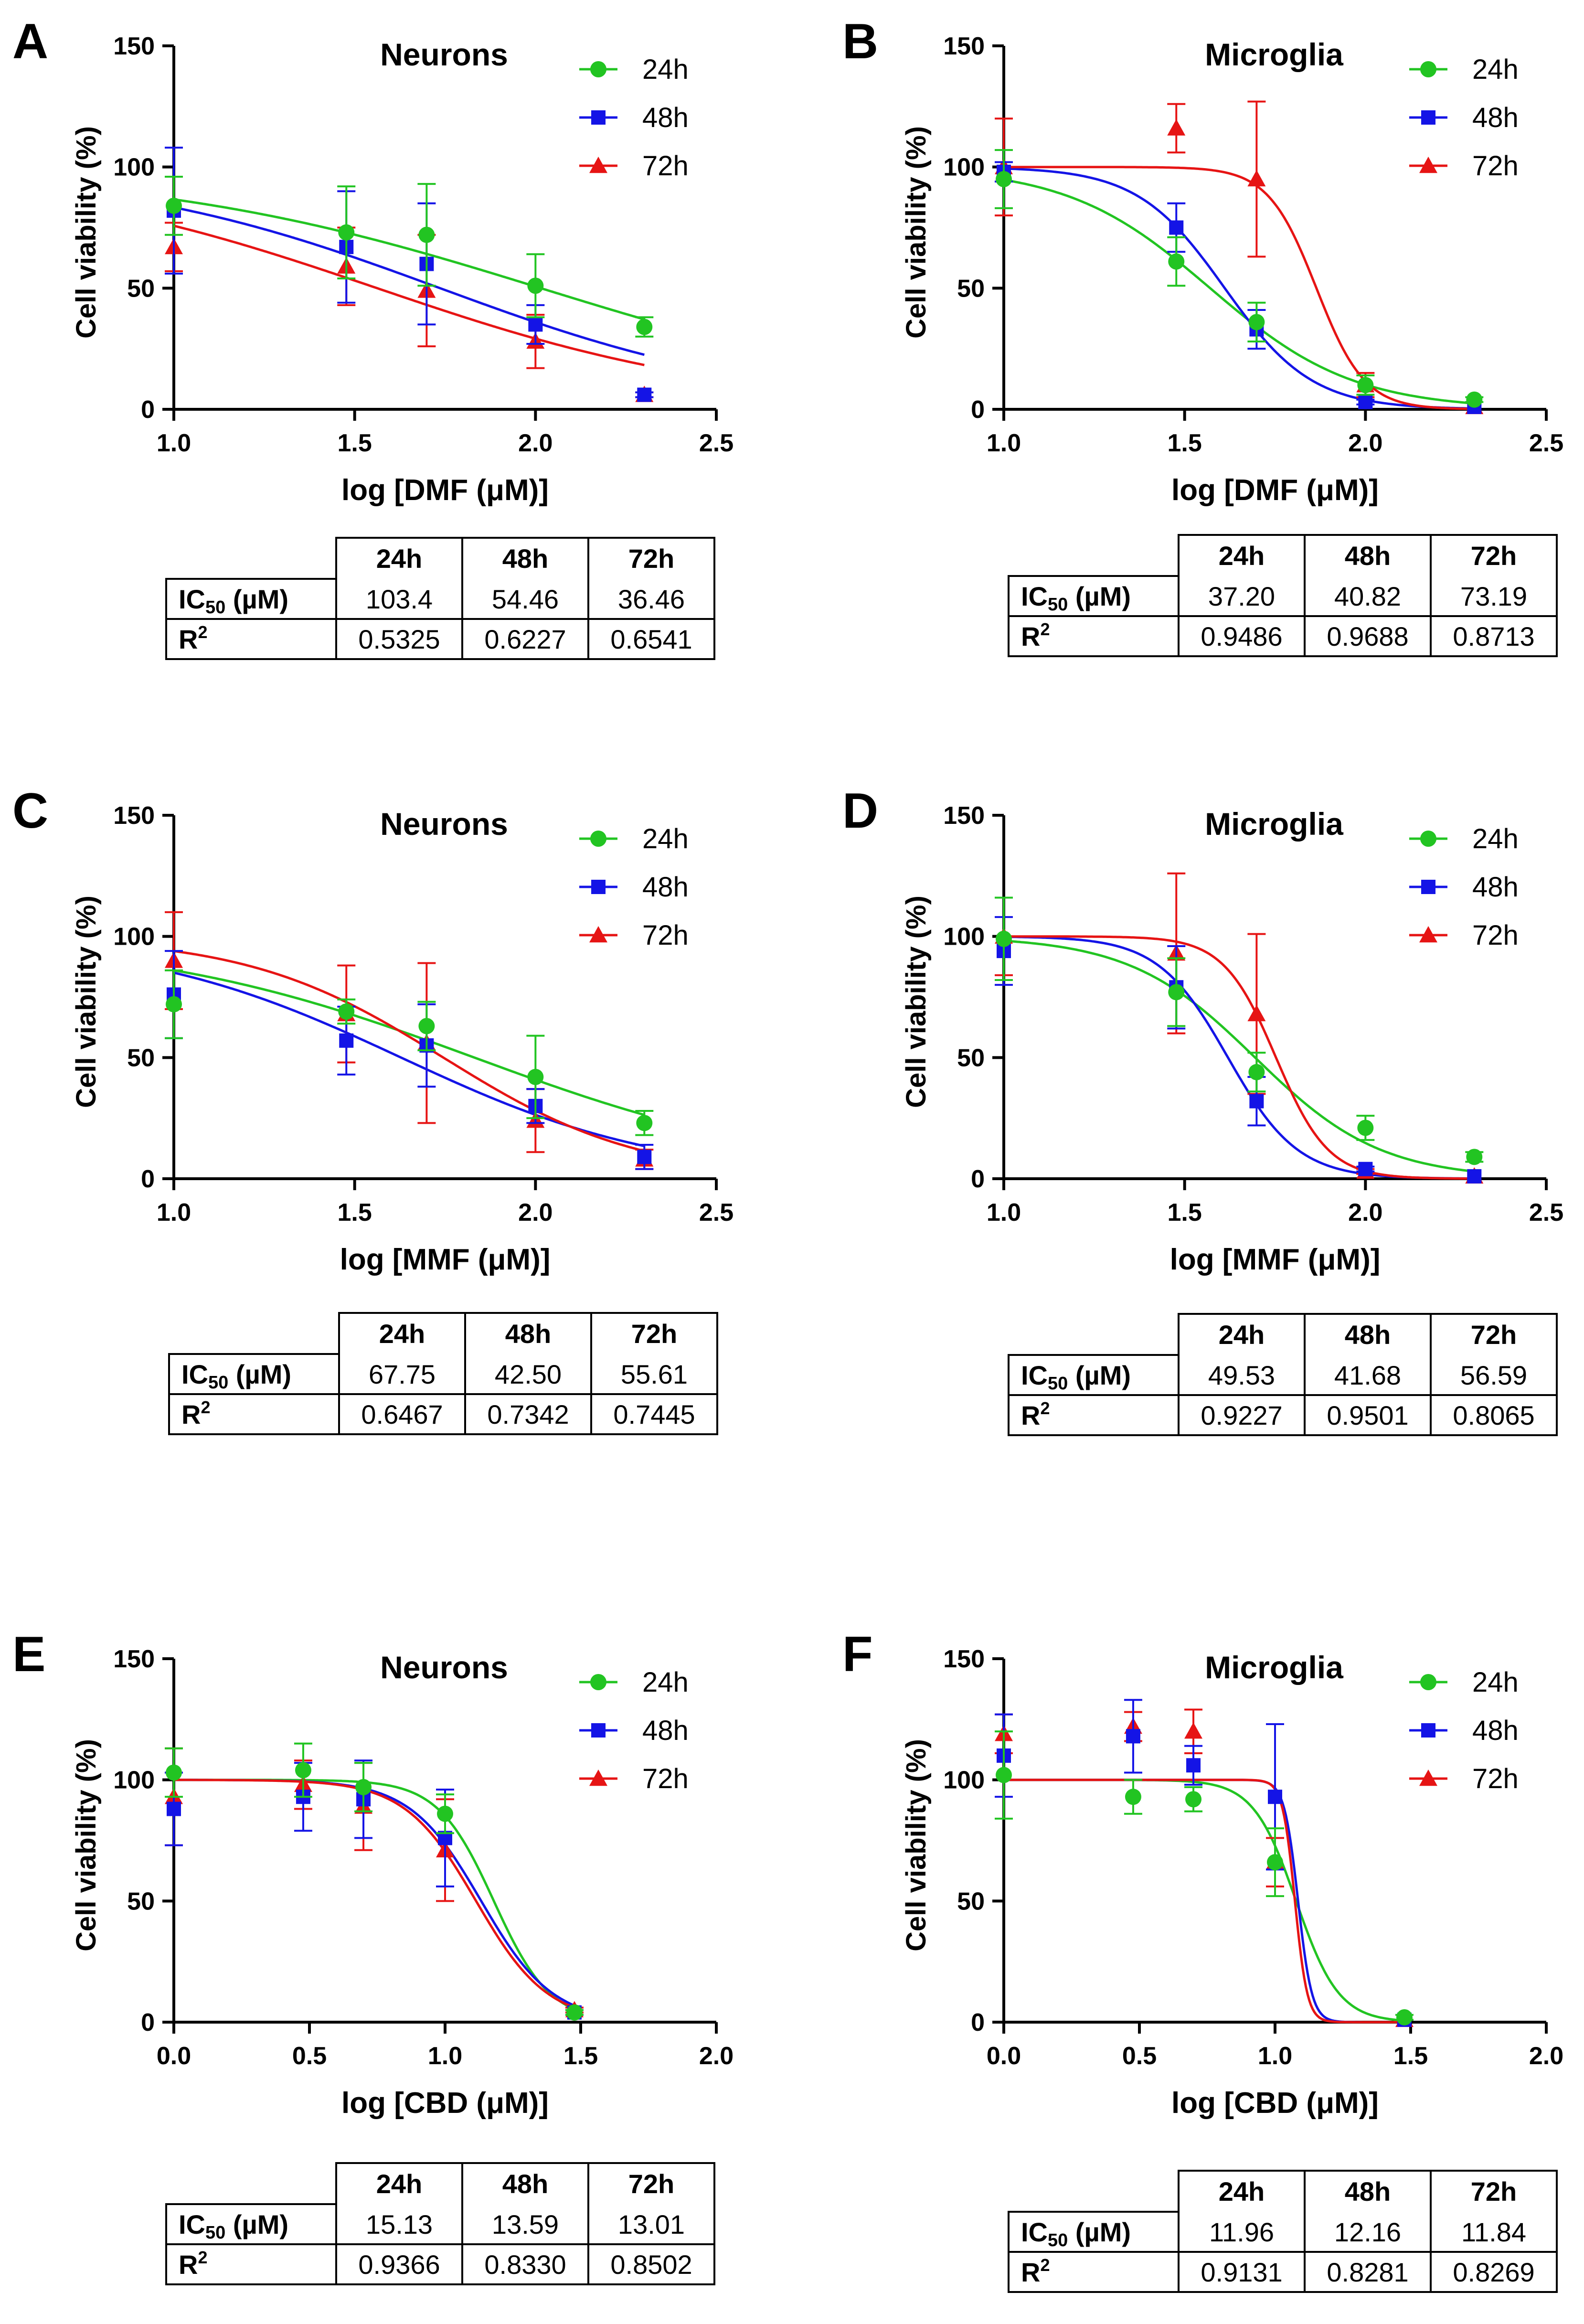 The height and width of the screenshot is (2324, 1584). Describe the element at coordinates (654, 1374) in the screenshot. I see `ic50-value: 55.61` at that location.